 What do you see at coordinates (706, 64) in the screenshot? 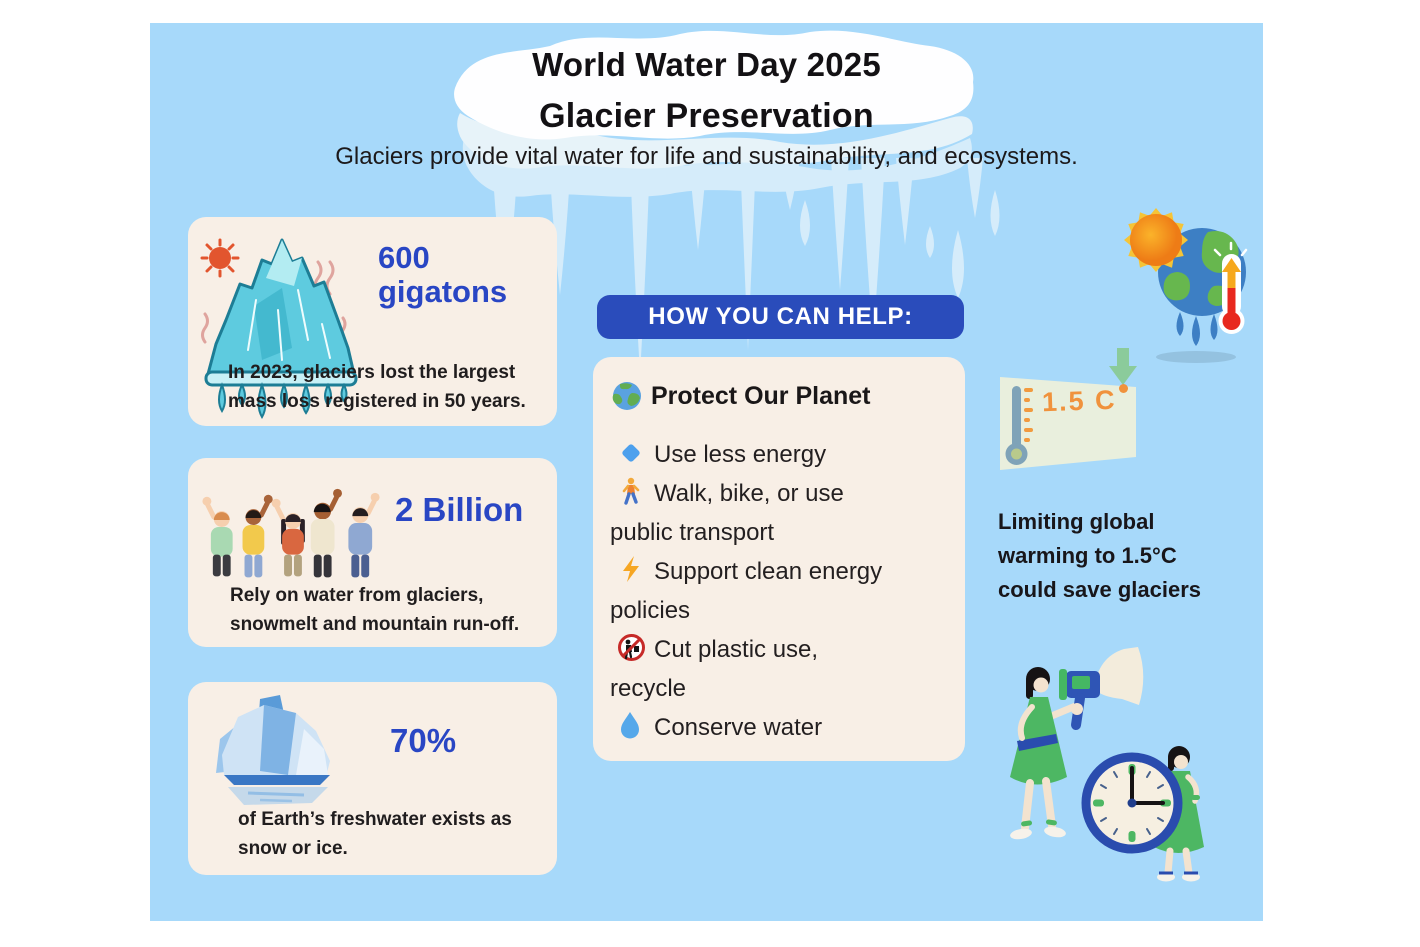
I see `page-title-line1: World Water Day 2025` at bounding box center [706, 64].